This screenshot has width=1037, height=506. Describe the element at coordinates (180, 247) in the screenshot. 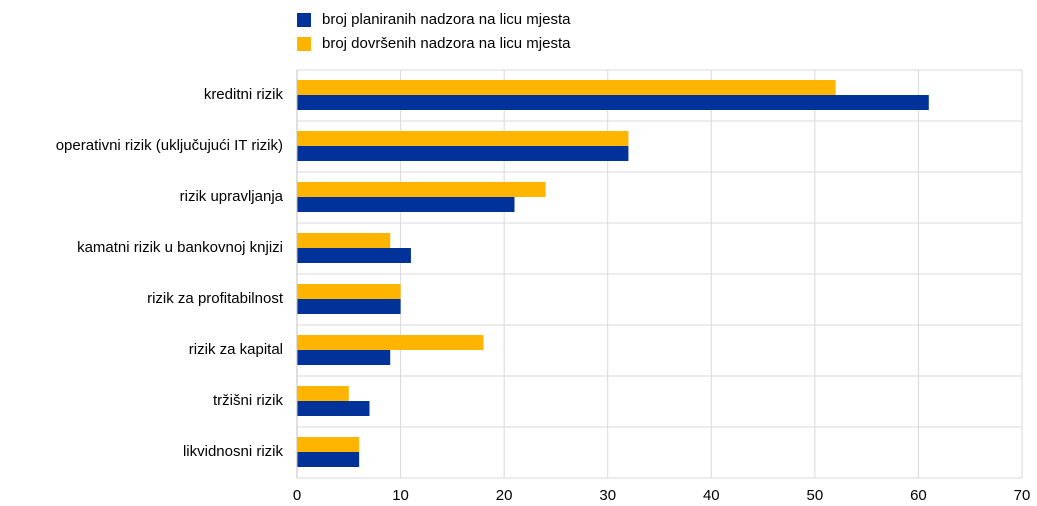

I see `y-tick-label: kamatni rizik u bankovnoj knjizi` at that location.